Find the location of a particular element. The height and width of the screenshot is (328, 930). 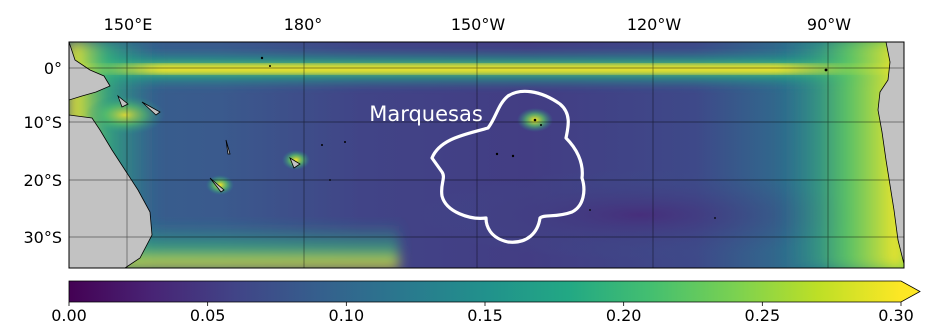

lon-label-150w: 150°W is located at coordinates (478, 24).